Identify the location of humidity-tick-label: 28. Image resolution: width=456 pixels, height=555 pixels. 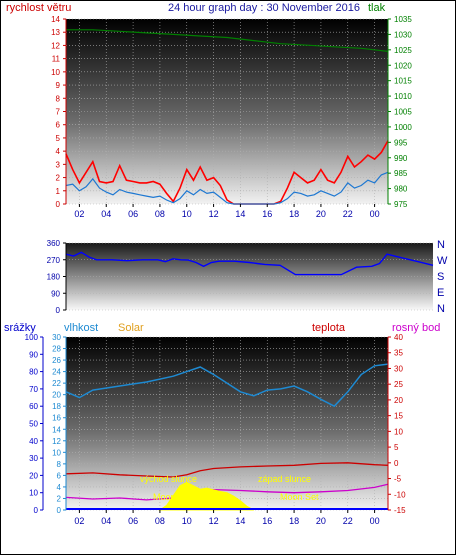
(56, 349).